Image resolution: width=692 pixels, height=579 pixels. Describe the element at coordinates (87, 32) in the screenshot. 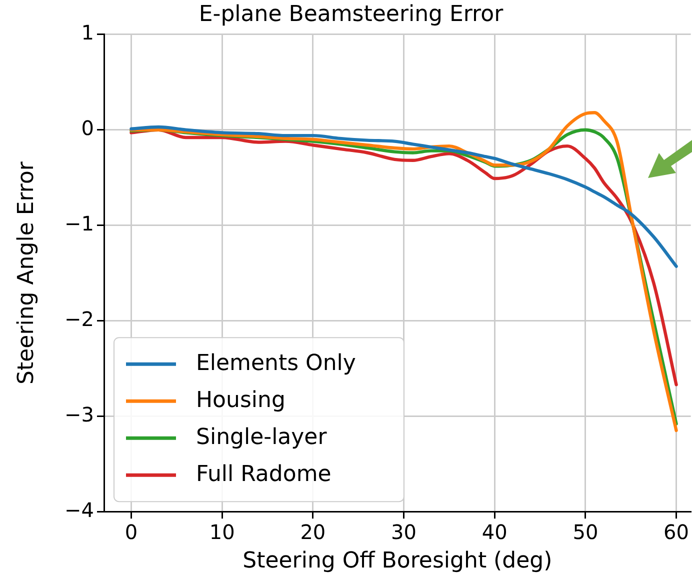

I see `y-tick-label: 1` at that location.